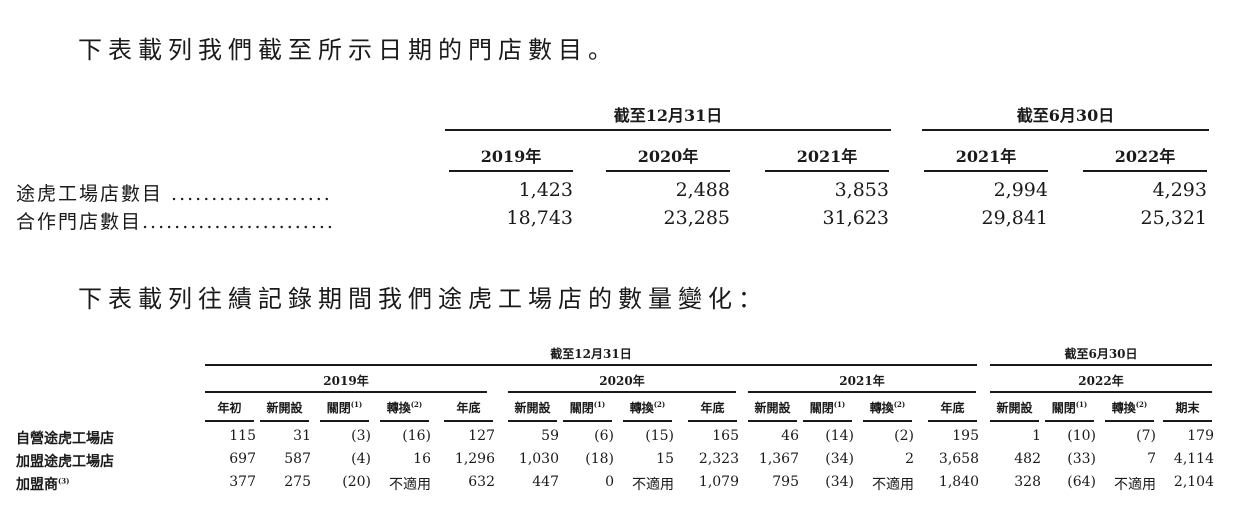 This screenshot has width=1236, height=510. Describe the element at coordinates (904, 436) in the screenshot. I see `table-cell: (2)` at that location.